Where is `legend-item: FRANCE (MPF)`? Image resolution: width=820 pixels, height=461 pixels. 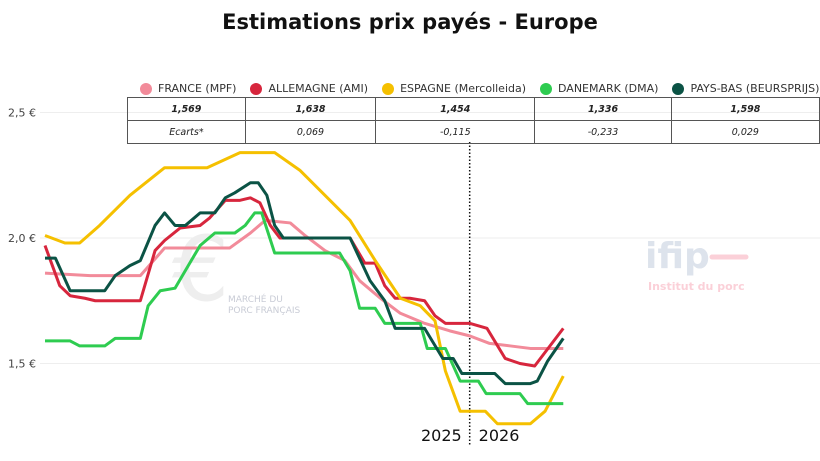
legend-item: FRANCE (MPF) is located at coordinates (188, 88).